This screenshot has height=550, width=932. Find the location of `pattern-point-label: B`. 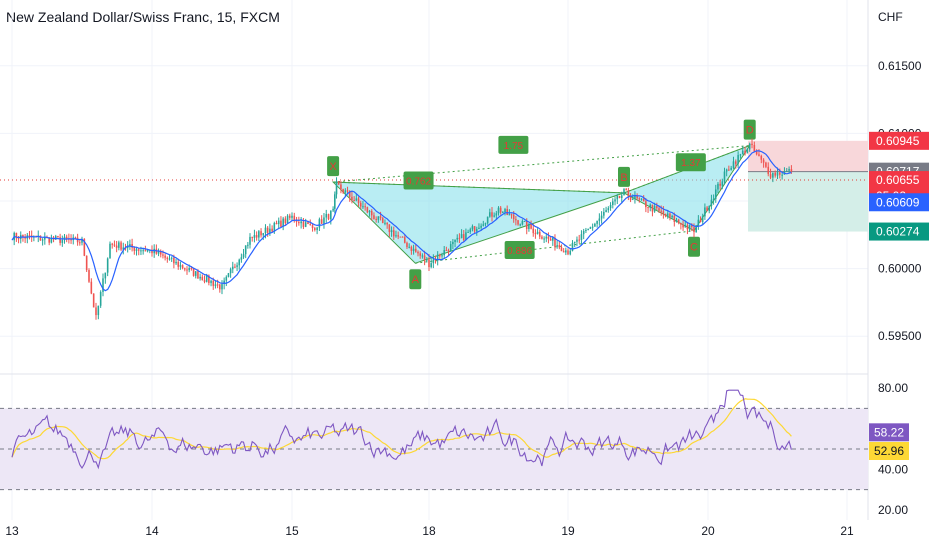

pattern-point-label: B is located at coordinates (623, 178).